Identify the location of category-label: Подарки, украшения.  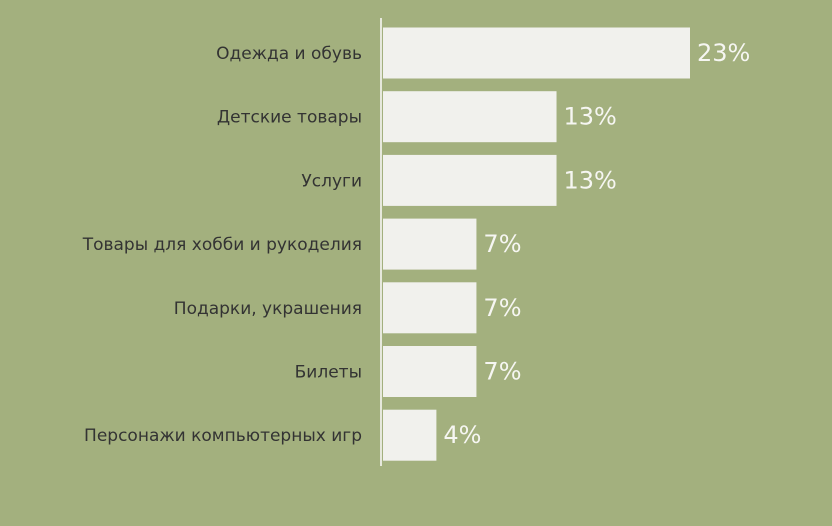
(268, 309).